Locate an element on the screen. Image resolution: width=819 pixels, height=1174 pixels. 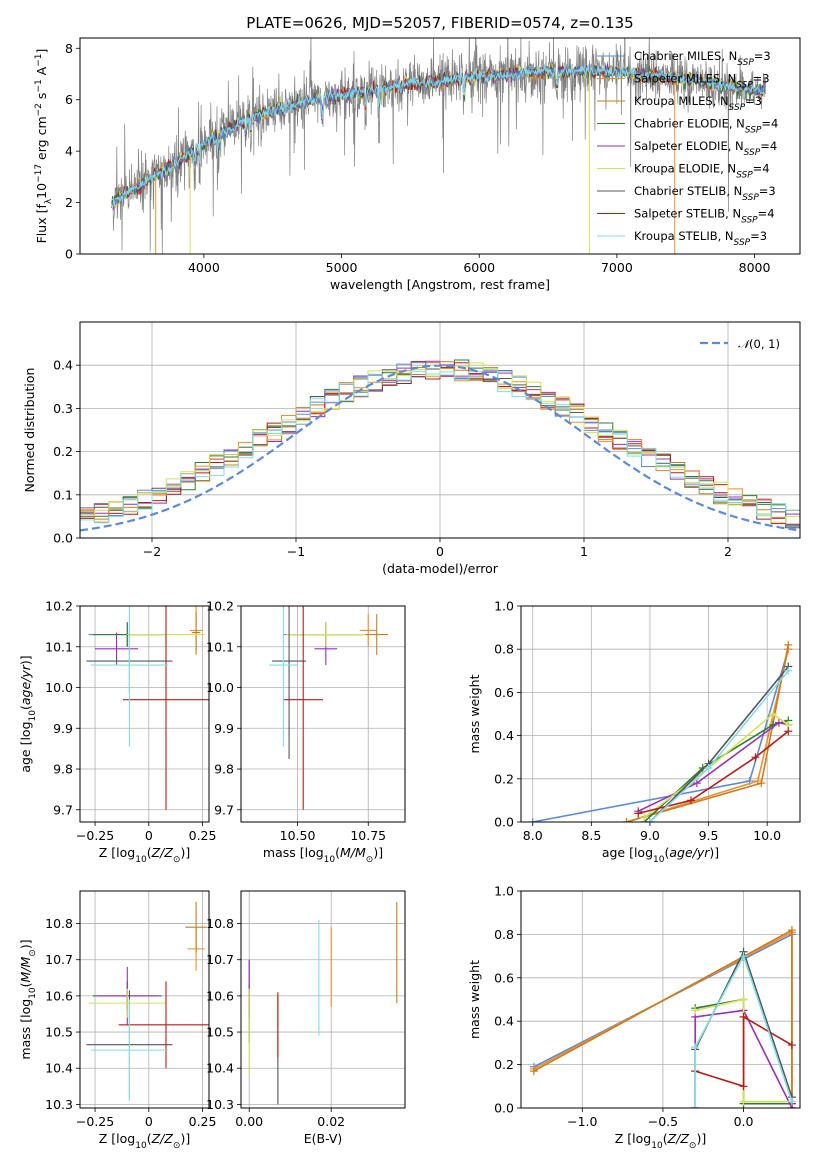
y-tick-label: 0.6 is located at coordinates (504, 692).